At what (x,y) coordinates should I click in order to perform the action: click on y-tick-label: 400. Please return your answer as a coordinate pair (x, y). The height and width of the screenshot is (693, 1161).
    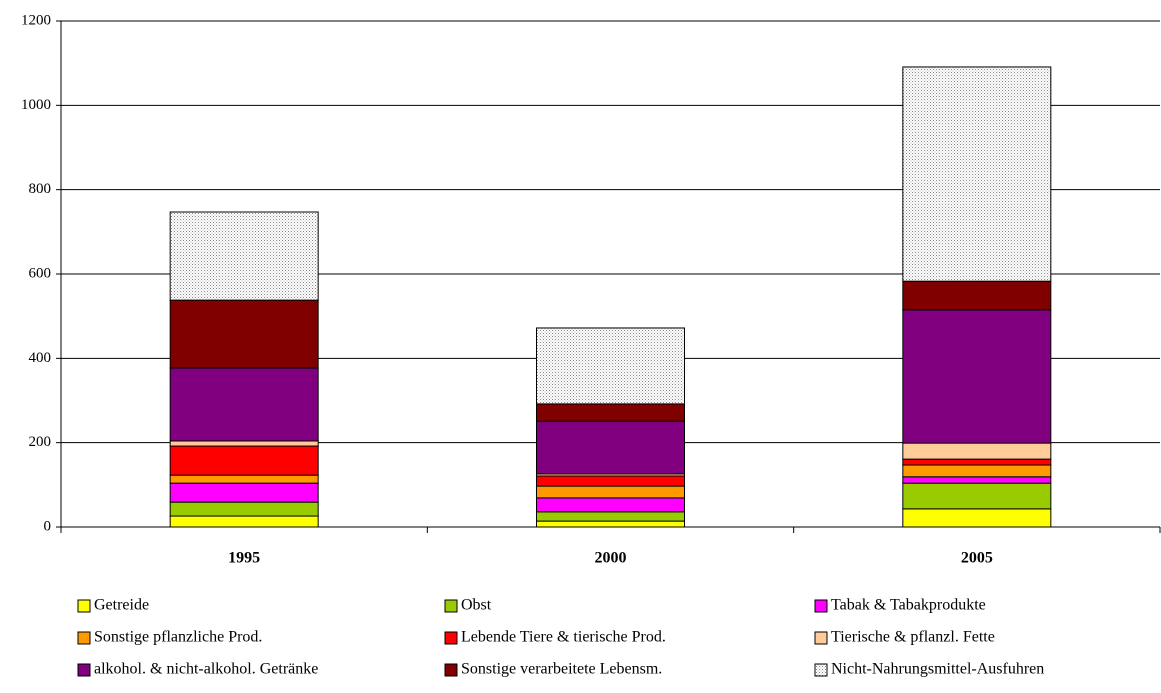
    Looking at the image, I should click on (40, 358).